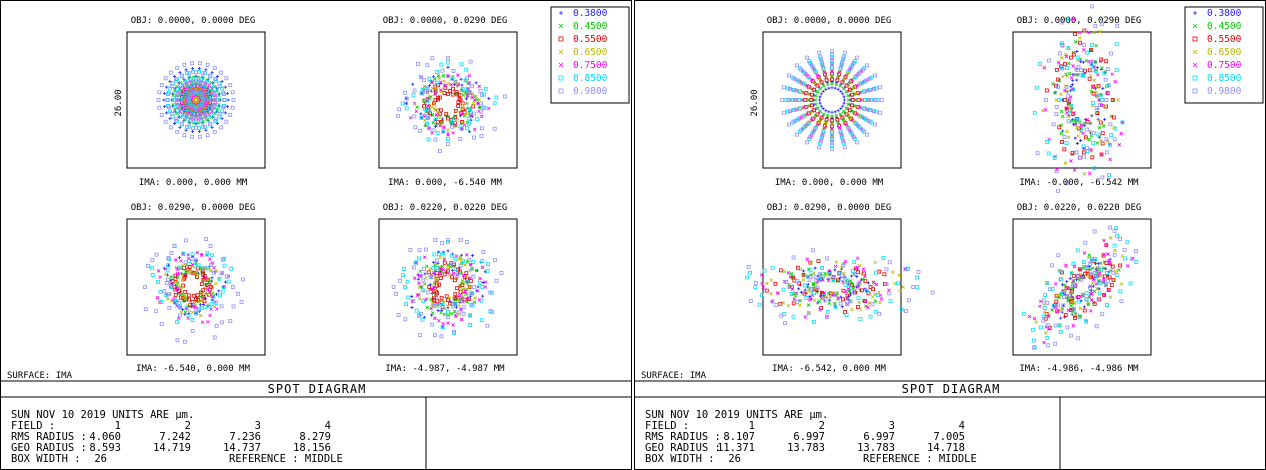 The width and height of the screenshot is (1266, 470). Describe the element at coordinates (755, 102) in the screenshot. I see `box-scale-label: 26.00` at that location.